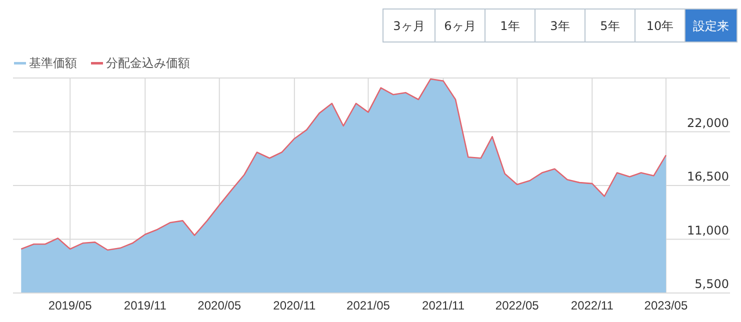 Image resolution: width=741 pixels, height=322 pixels. I want to click on x-tick-label: 2019/05, so click(70, 305).